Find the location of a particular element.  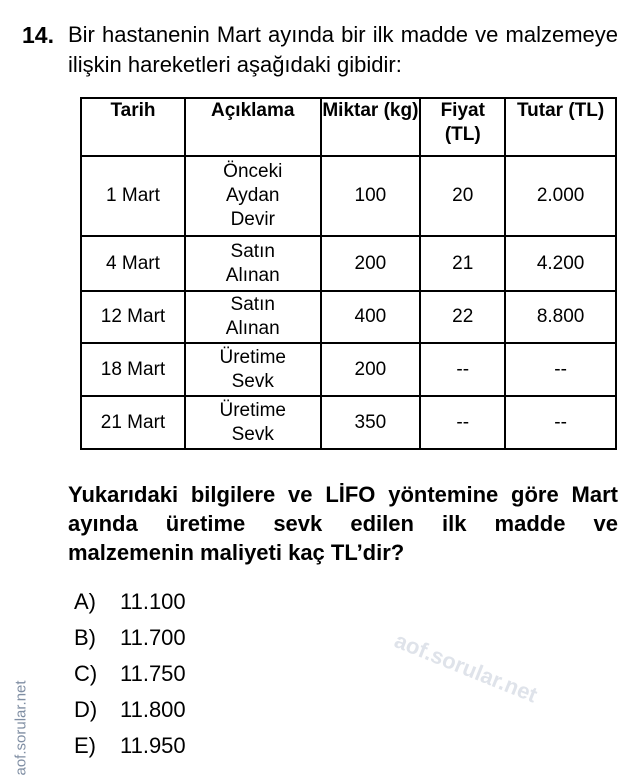

table-cell: 12 Mart is located at coordinates (133, 317).